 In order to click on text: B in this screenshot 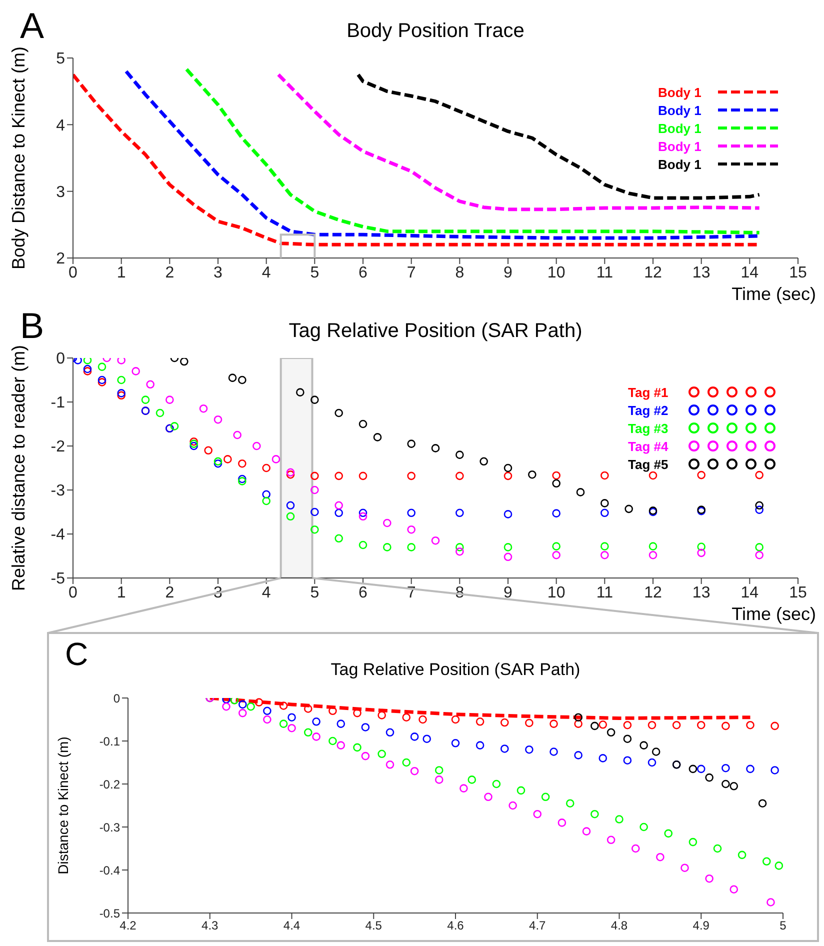, I will do `click(32, 325)`.